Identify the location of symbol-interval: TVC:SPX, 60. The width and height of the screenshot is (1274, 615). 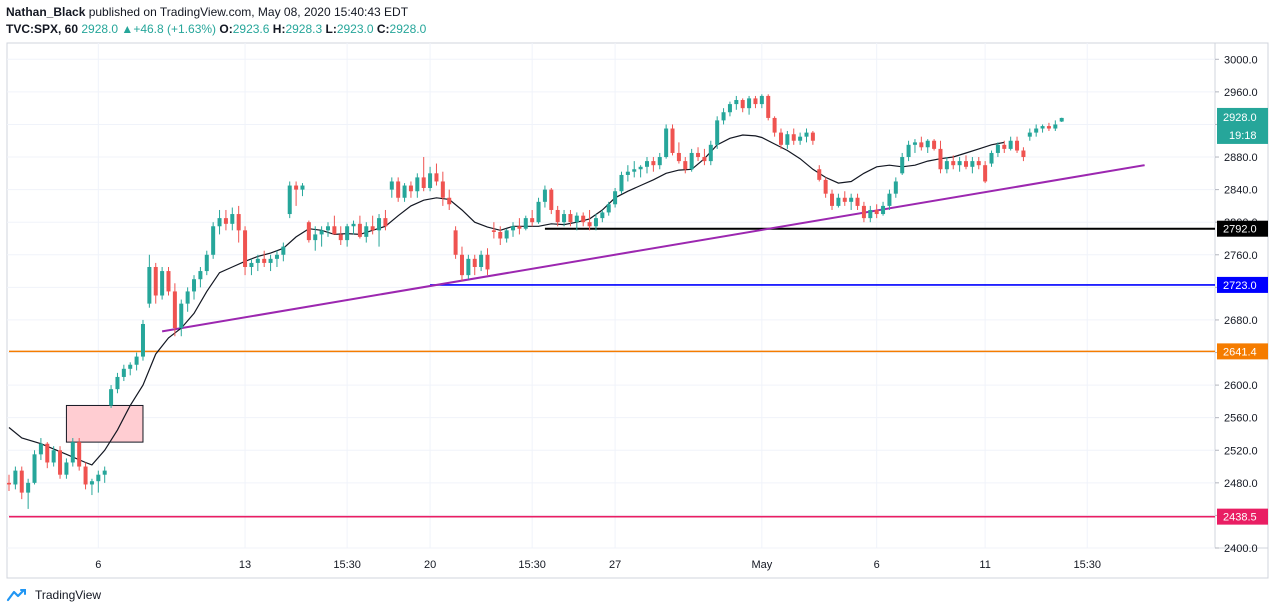
(42, 29).